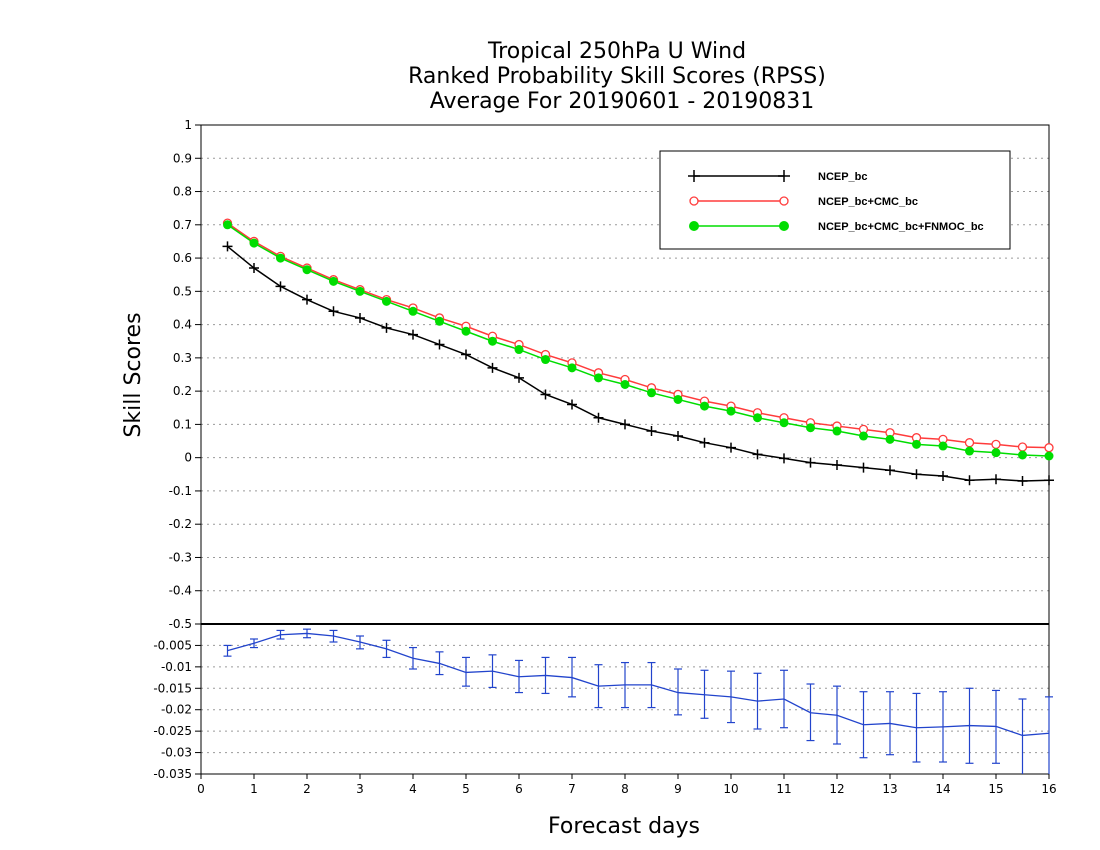  What do you see at coordinates (625, 789) in the screenshot?
I see `x-tick-label: 8` at bounding box center [625, 789].